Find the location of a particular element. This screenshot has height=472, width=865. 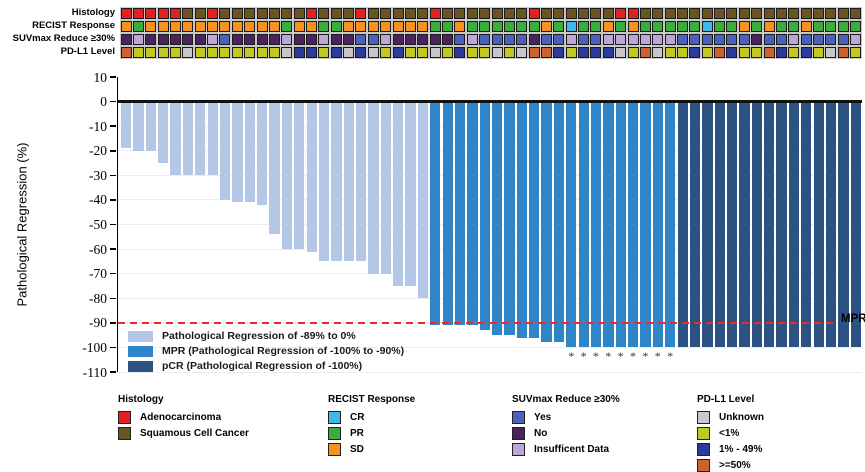

legend-item-label: 1% - 49% is located at coordinates (741, 449).